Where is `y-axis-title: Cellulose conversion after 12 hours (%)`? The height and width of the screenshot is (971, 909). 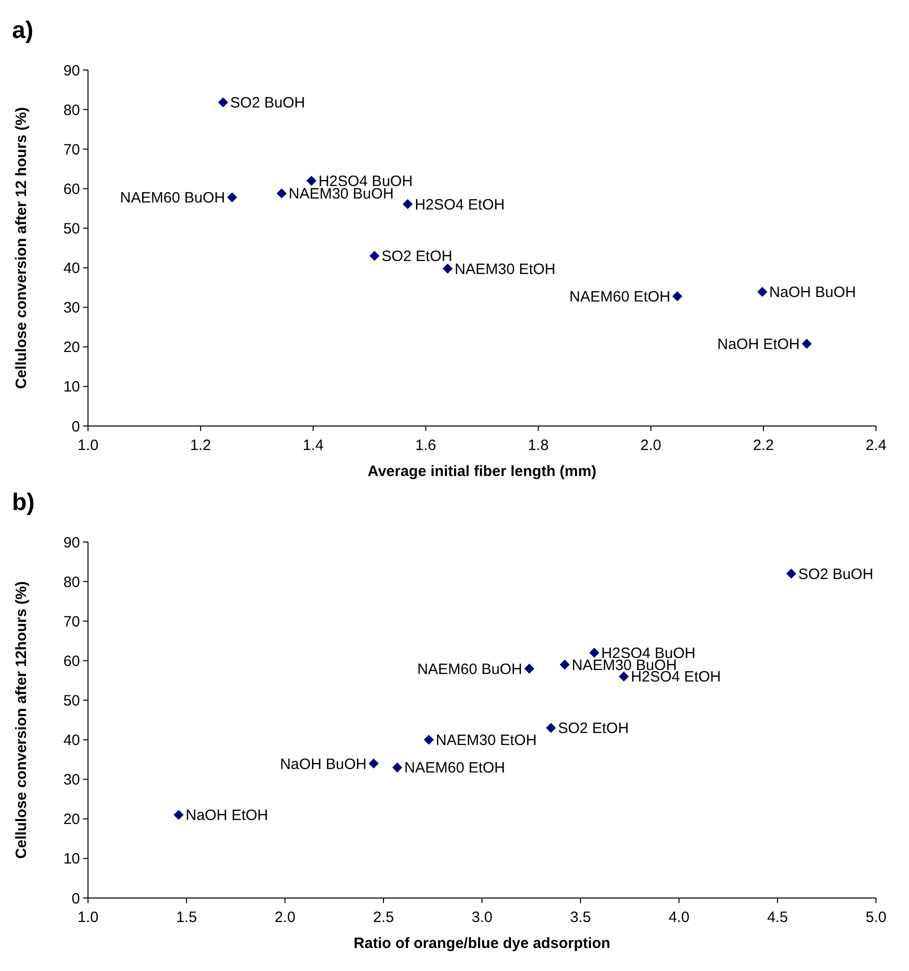 y-axis-title: Cellulose conversion after 12 hours (%) is located at coordinates (21, 248).